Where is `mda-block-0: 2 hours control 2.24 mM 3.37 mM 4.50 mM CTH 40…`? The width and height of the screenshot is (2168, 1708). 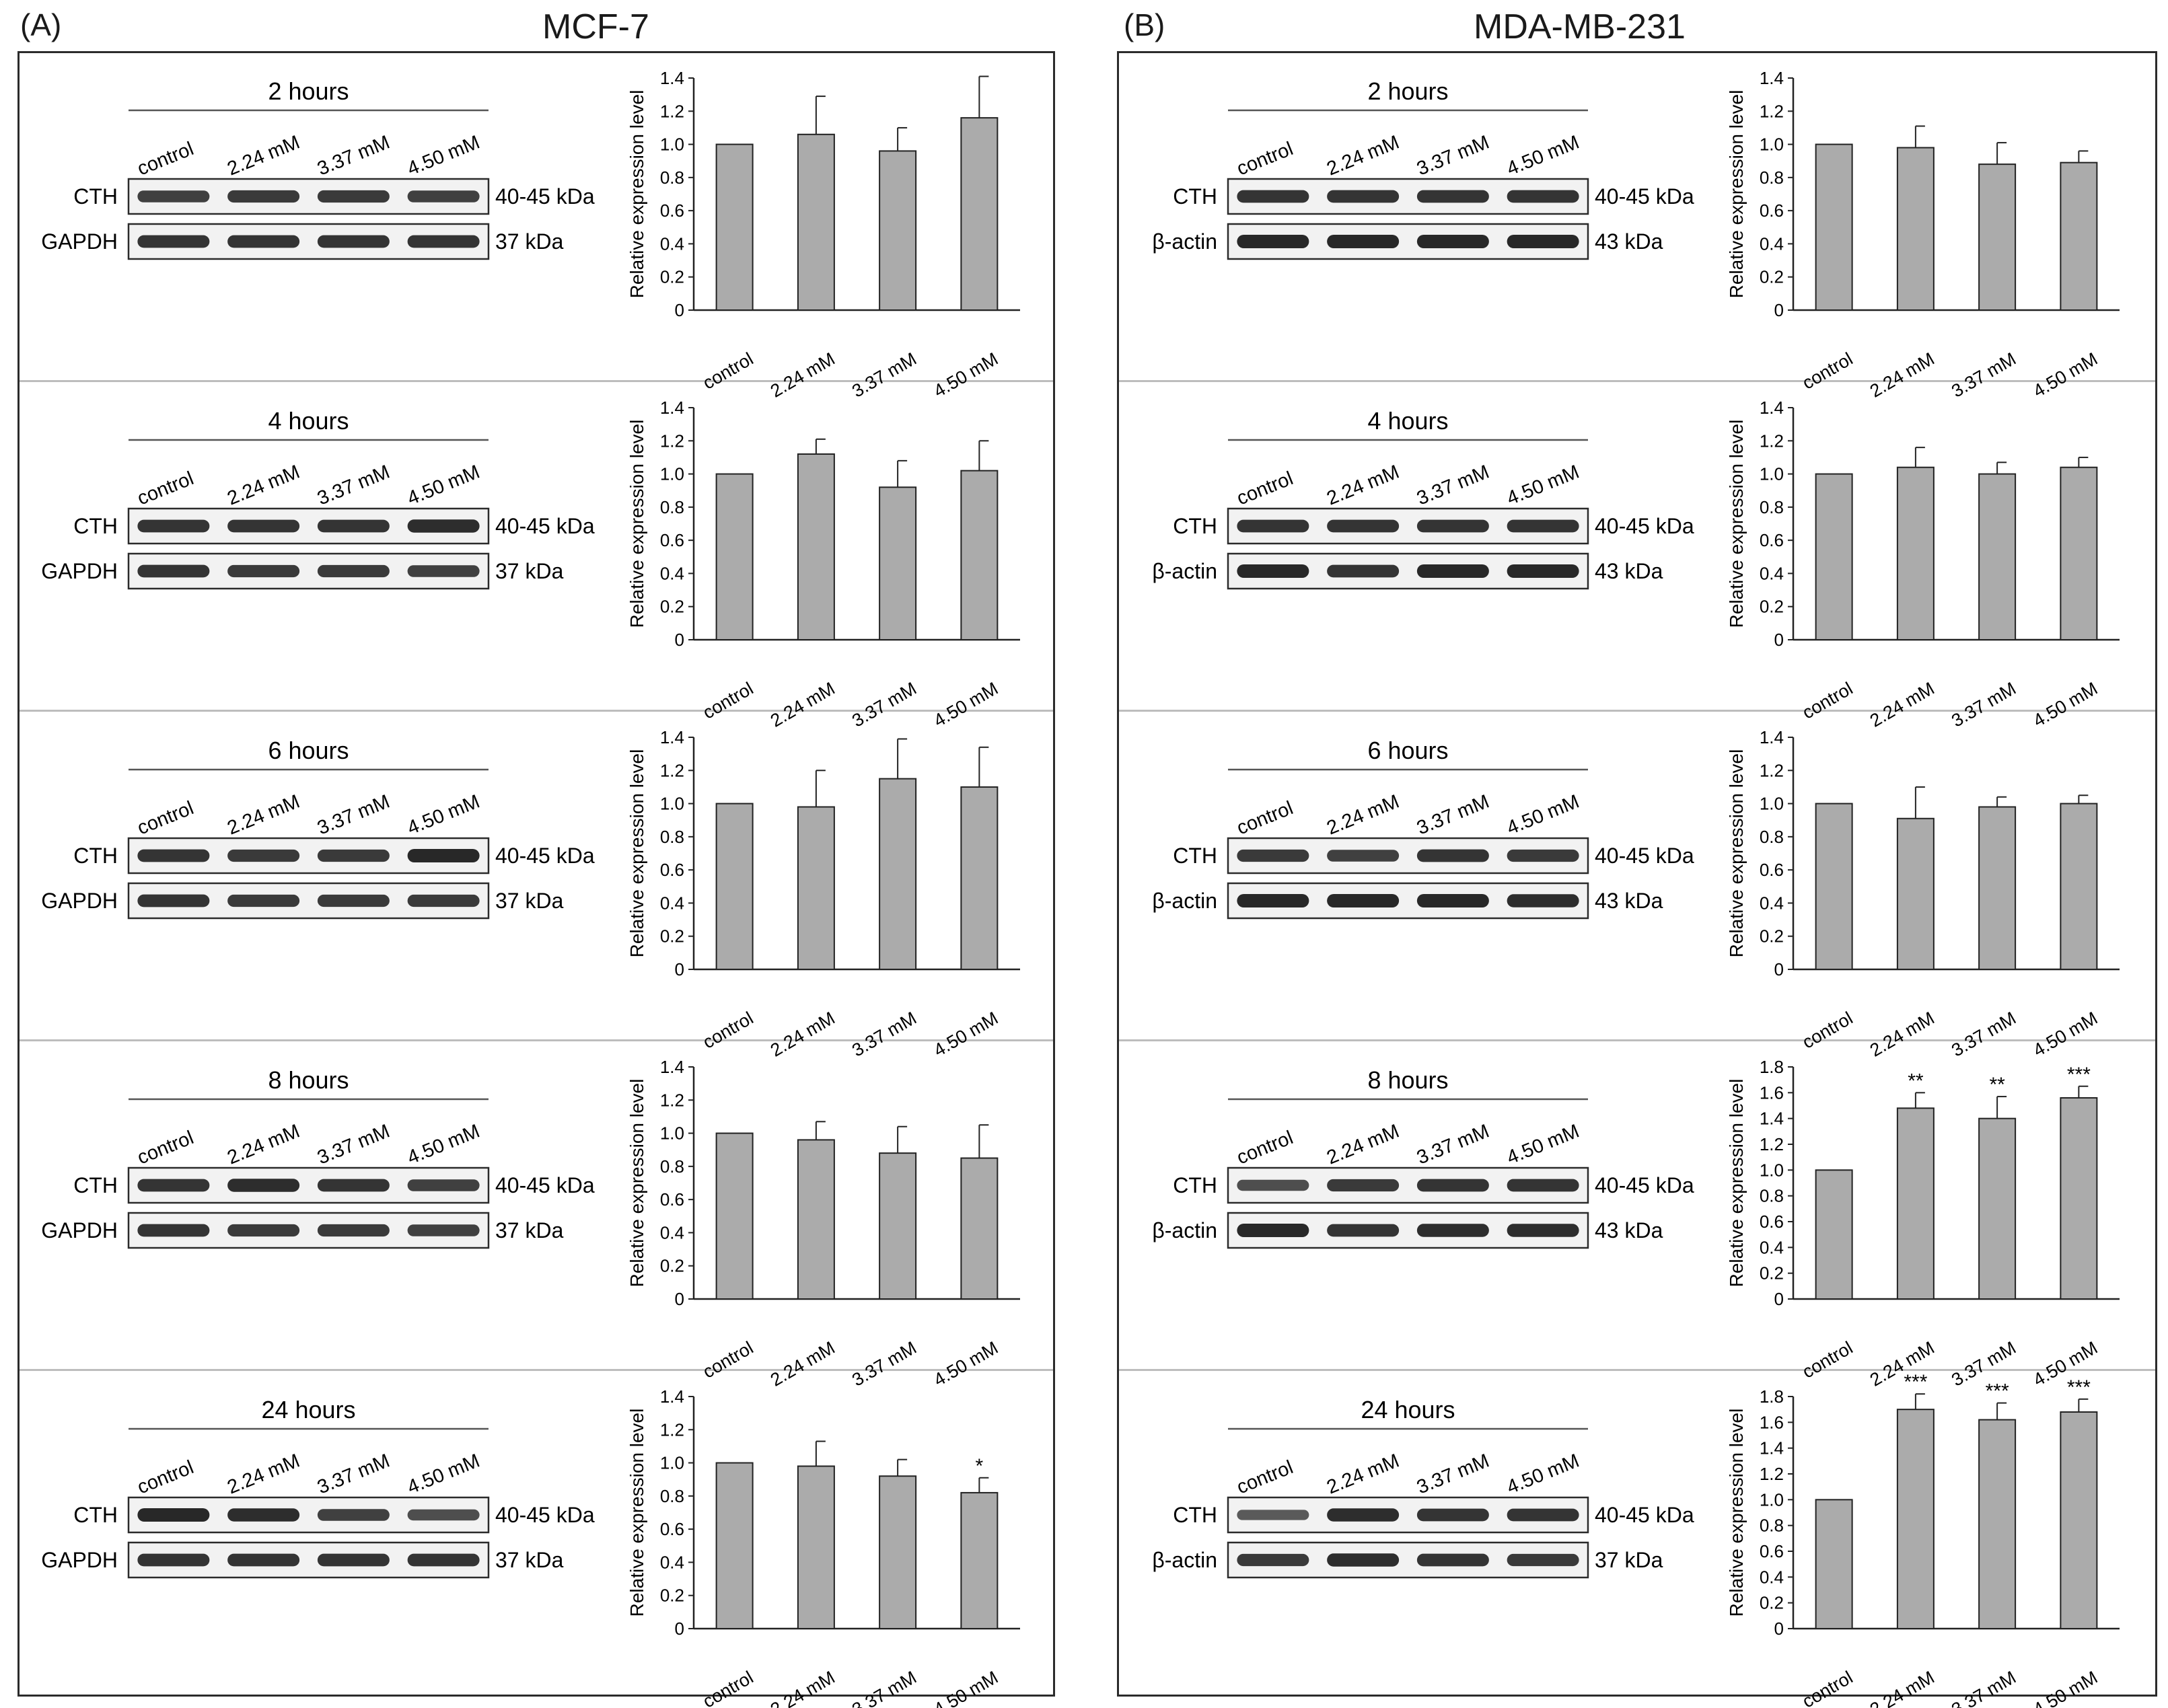
mda-block-0: 2 hours control 2.24 mM 3.37 mM 4.50 mM CTH 40… is located at coordinates (1636, 235).